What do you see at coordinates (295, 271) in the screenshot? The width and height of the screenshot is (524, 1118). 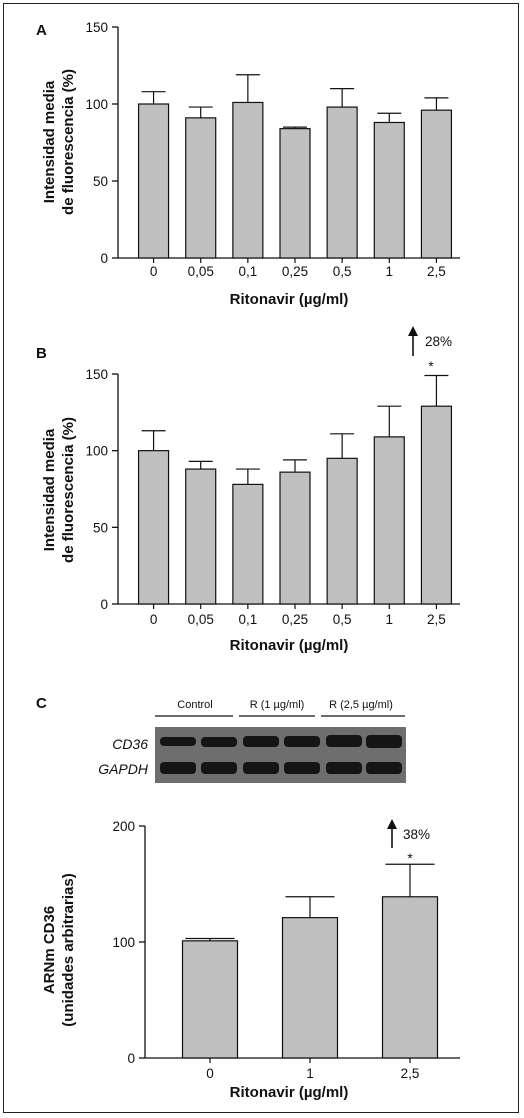 I see `chart-a-xtick-label: 0,25` at bounding box center [295, 271].